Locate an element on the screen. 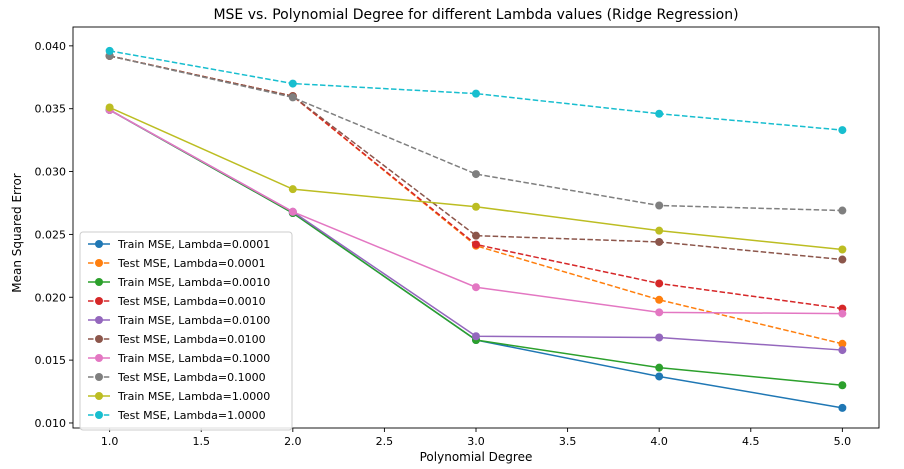 The height and width of the screenshot is (469, 904). legend-entry: Train MSE, Lambda=0.0010 is located at coordinates (179, 282).